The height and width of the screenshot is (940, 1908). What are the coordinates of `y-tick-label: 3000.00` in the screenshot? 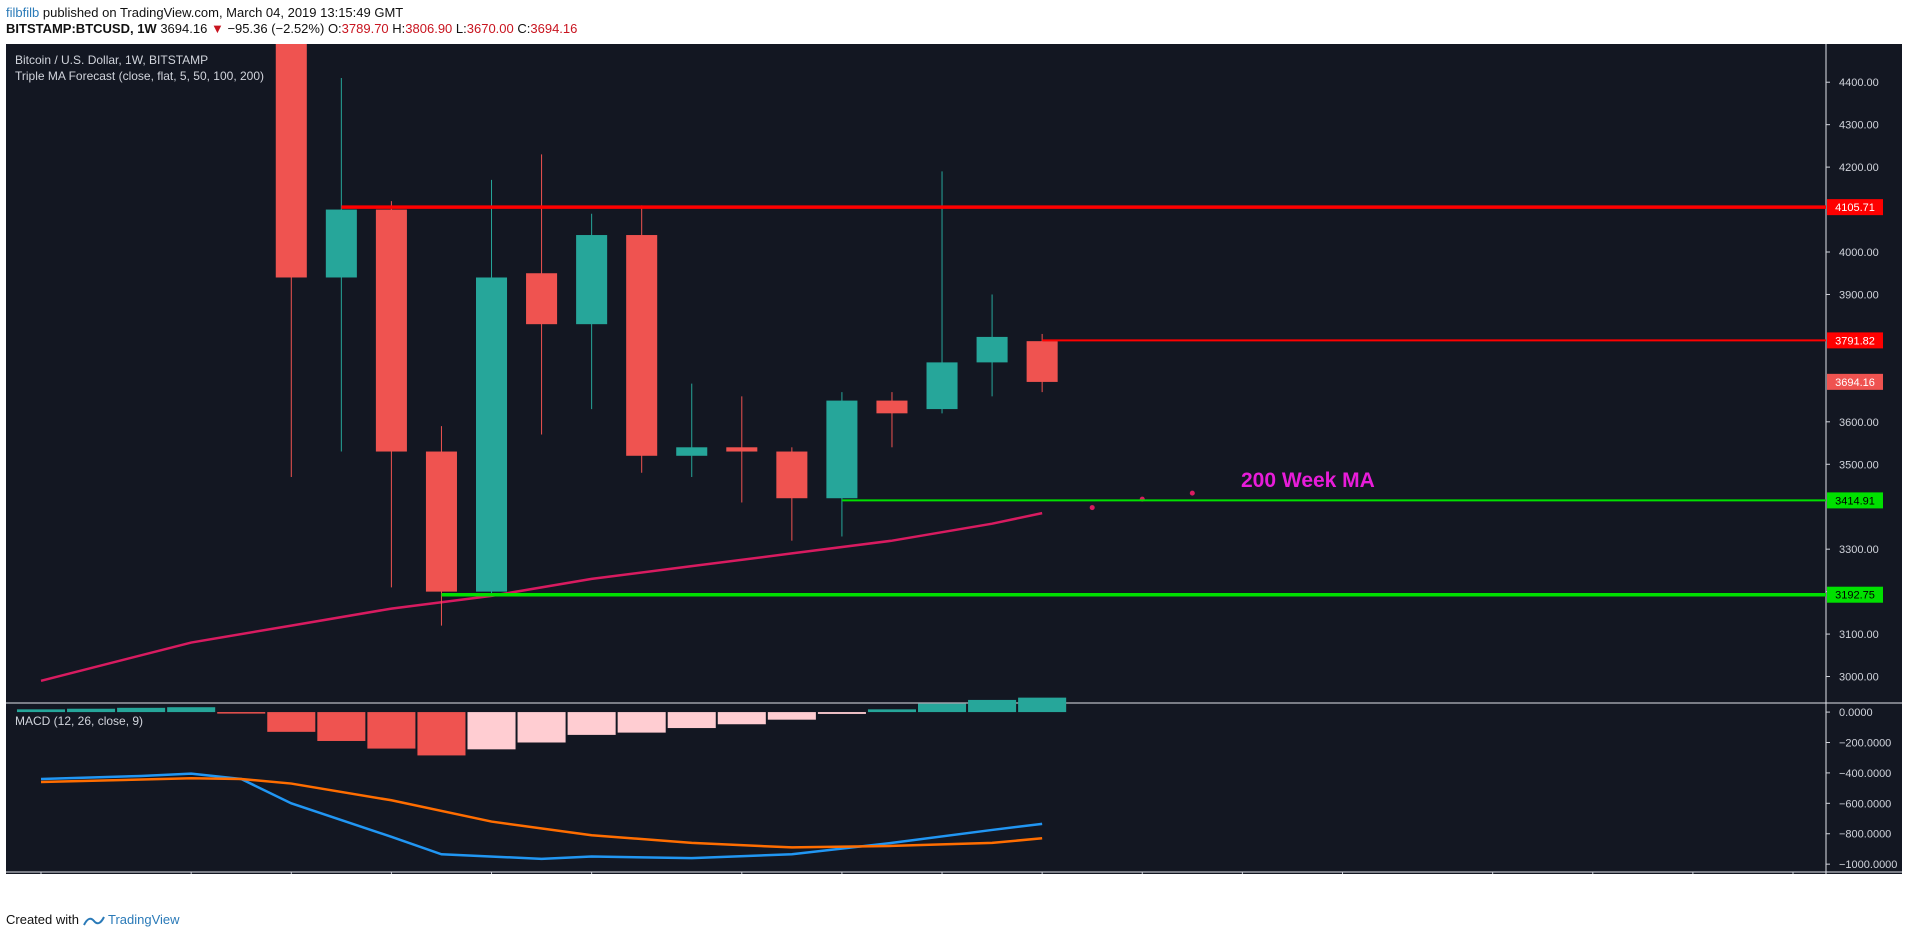 It's located at (1859, 678).